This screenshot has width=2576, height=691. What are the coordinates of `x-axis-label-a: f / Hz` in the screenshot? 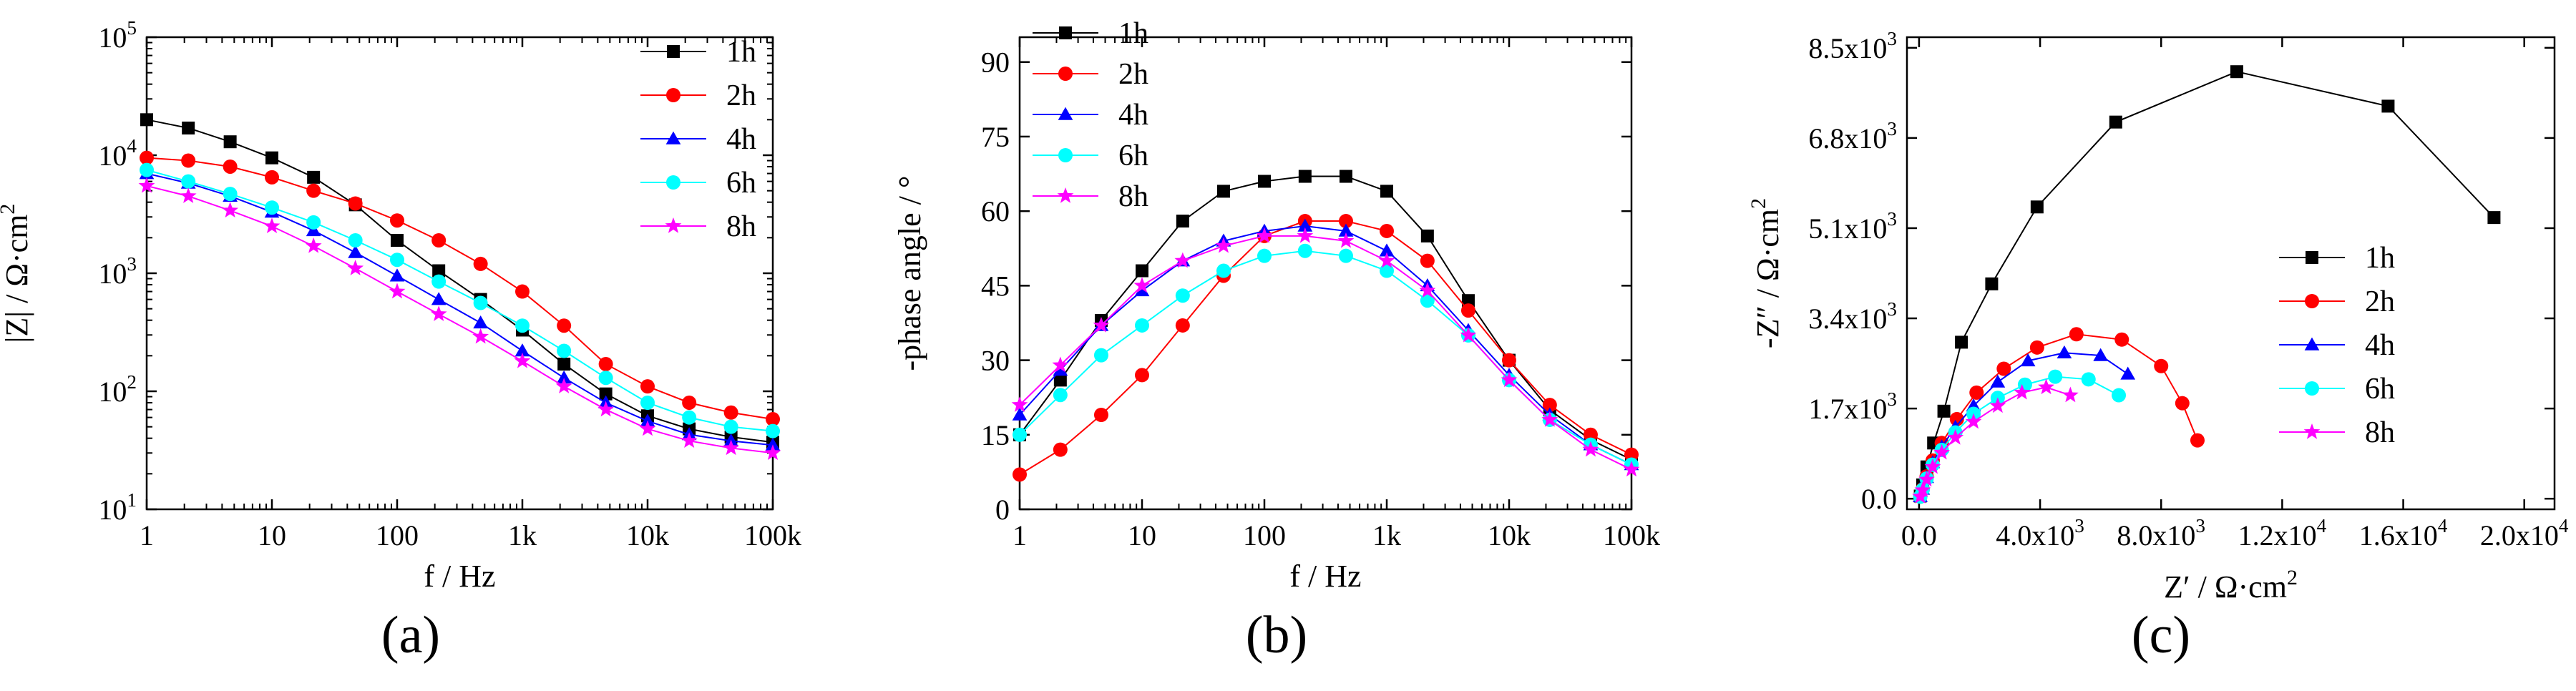 It's located at (460, 576).